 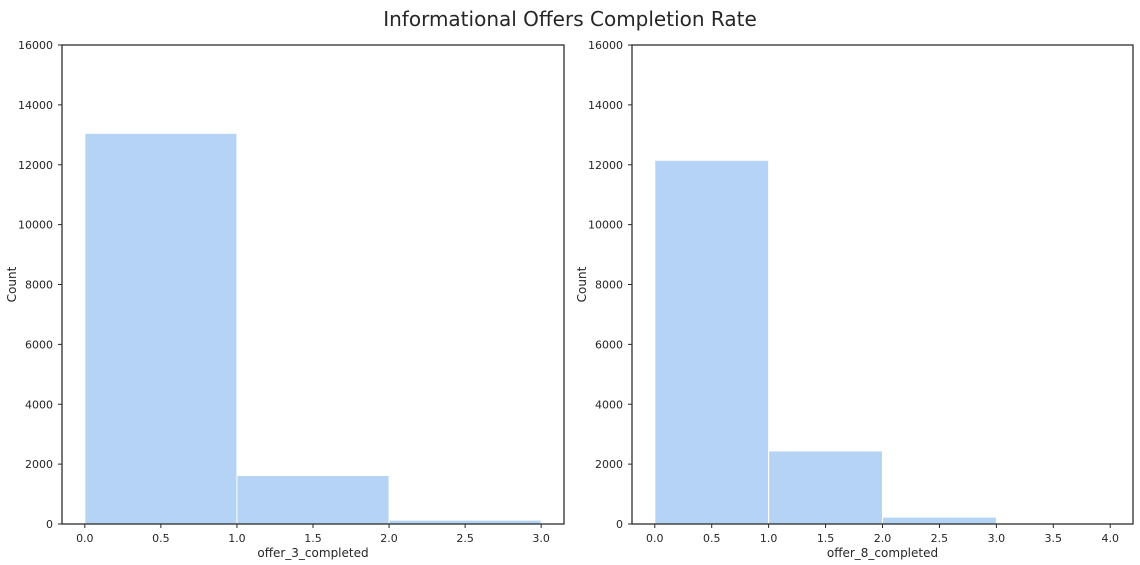 I want to click on x-tick-label: 3.5, so click(x=1054, y=538).